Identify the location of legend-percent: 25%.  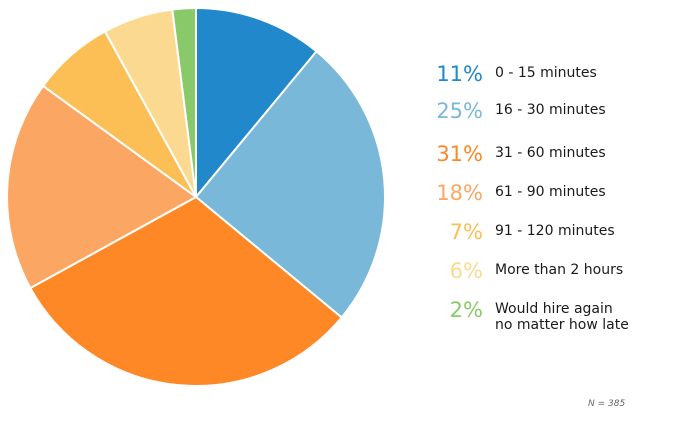
(459, 111).